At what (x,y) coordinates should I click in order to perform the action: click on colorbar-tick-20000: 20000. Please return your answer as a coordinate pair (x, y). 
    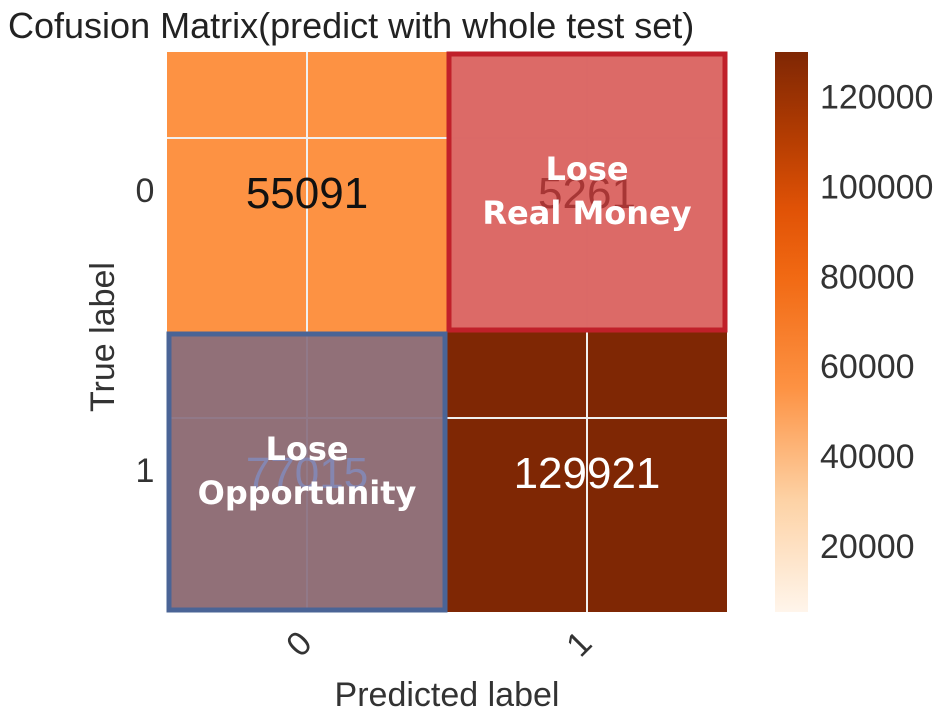
    Looking at the image, I should click on (867, 547).